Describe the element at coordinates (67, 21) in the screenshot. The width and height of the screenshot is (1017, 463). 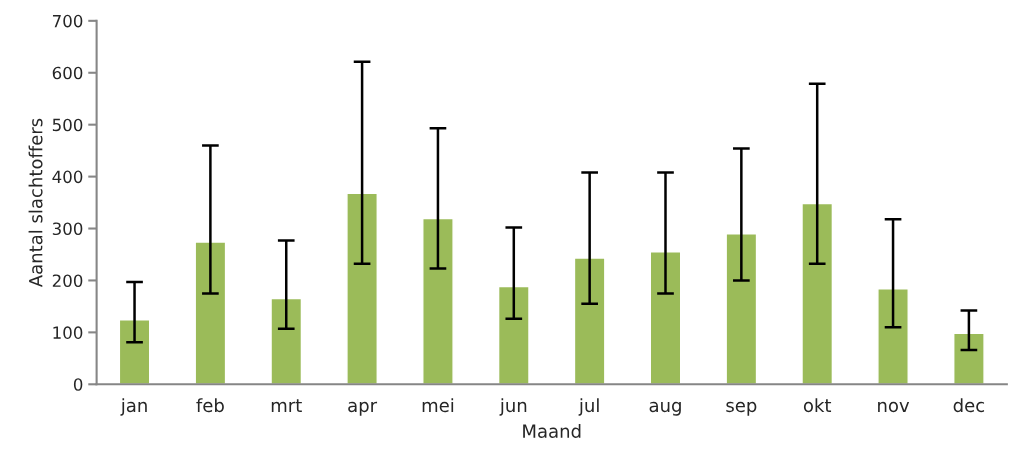
I see `y-tick-label: 700` at that location.